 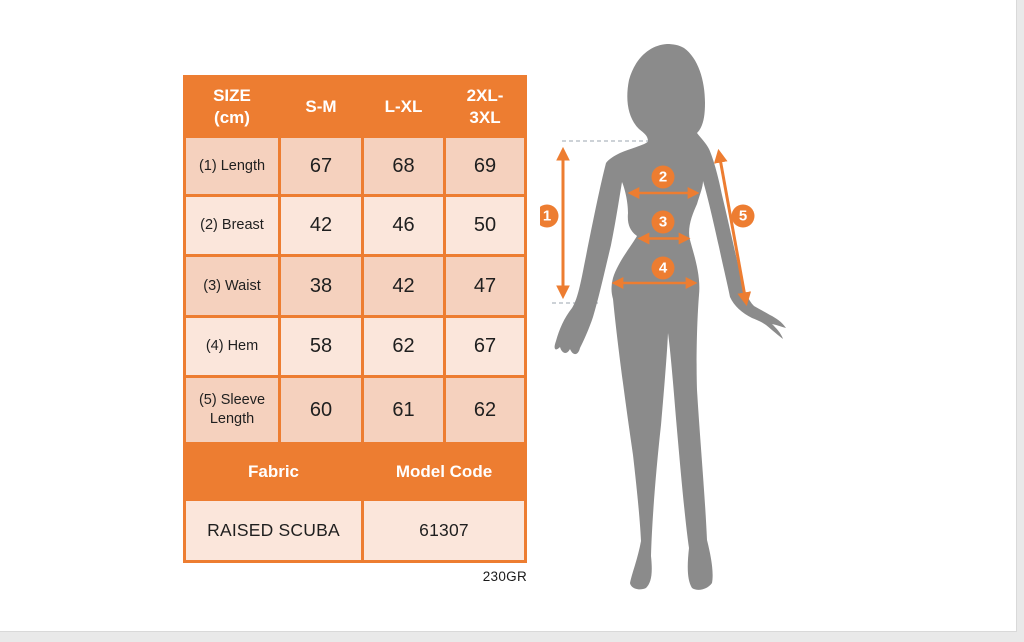 I want to click on model-code-value: 61307, so click(x=444, y=530).